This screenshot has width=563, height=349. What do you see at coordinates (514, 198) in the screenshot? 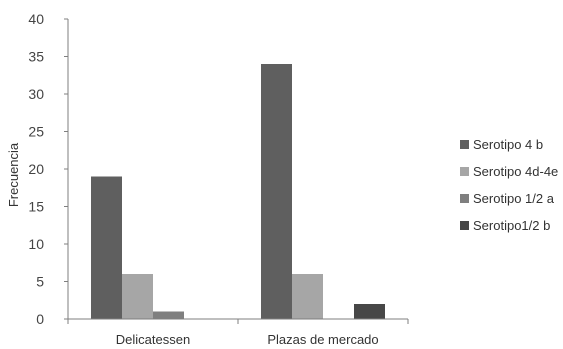
I see `legend-label: Serotipo 1/2 a` at bounding box center [514, 198].